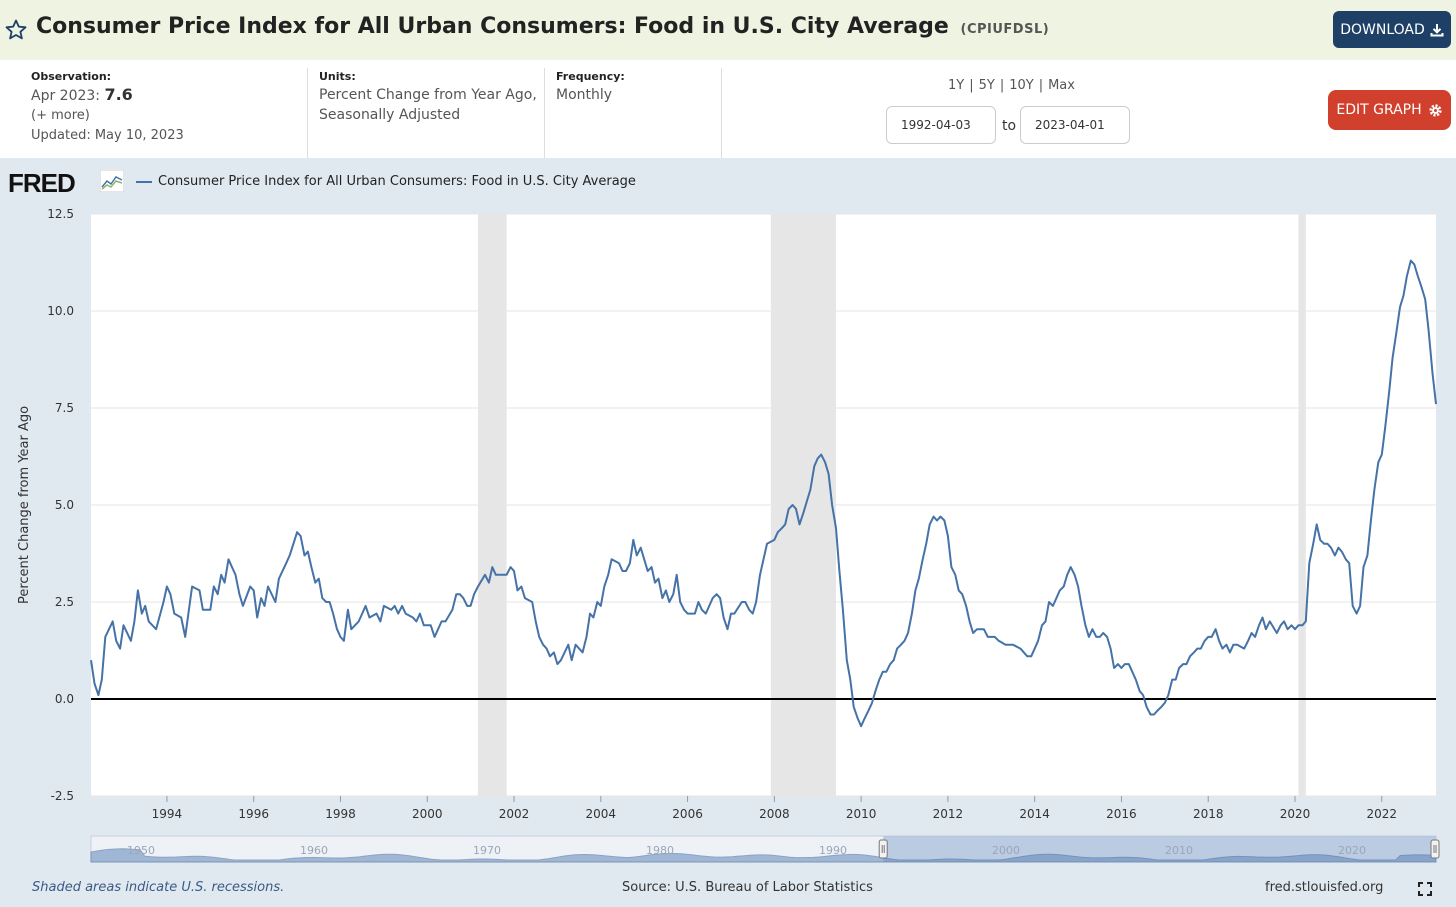  I want to click on x-tick-label: 2014, so click(1034, 814).